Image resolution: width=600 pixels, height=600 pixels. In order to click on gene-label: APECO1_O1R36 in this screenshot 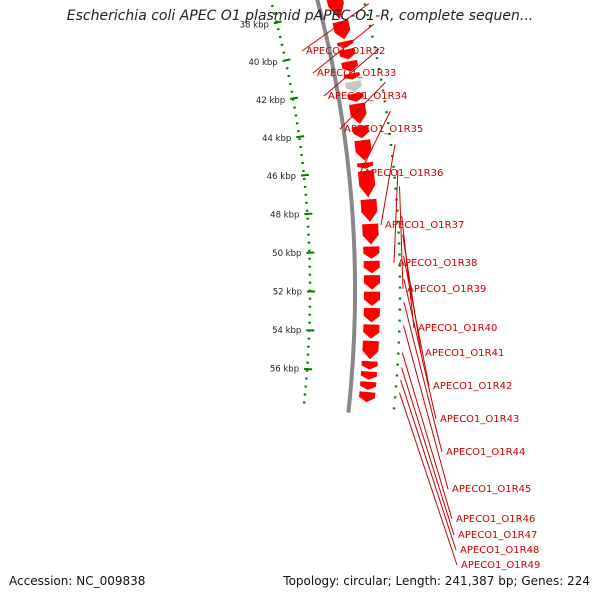, I will do `click(403, 173)`.